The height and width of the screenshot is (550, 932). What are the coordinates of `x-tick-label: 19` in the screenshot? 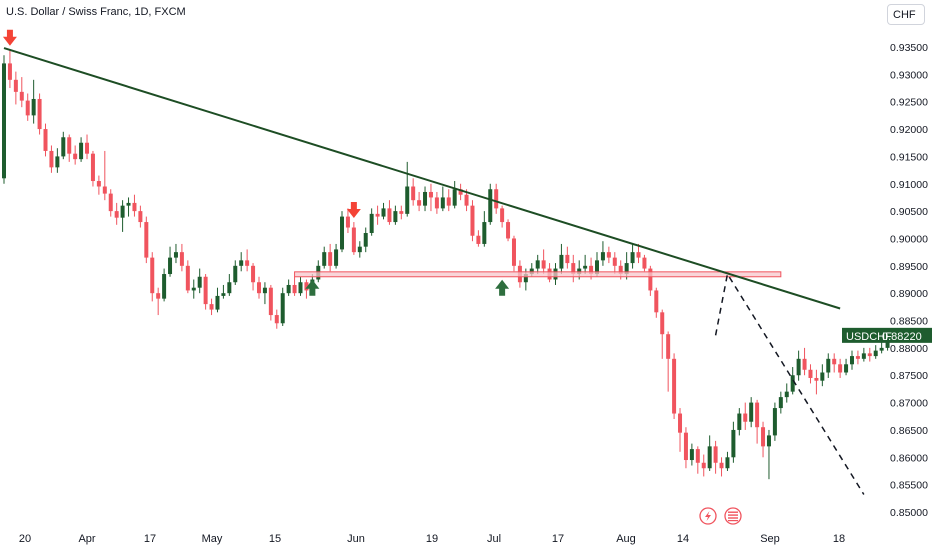 It's located at (432, 539).